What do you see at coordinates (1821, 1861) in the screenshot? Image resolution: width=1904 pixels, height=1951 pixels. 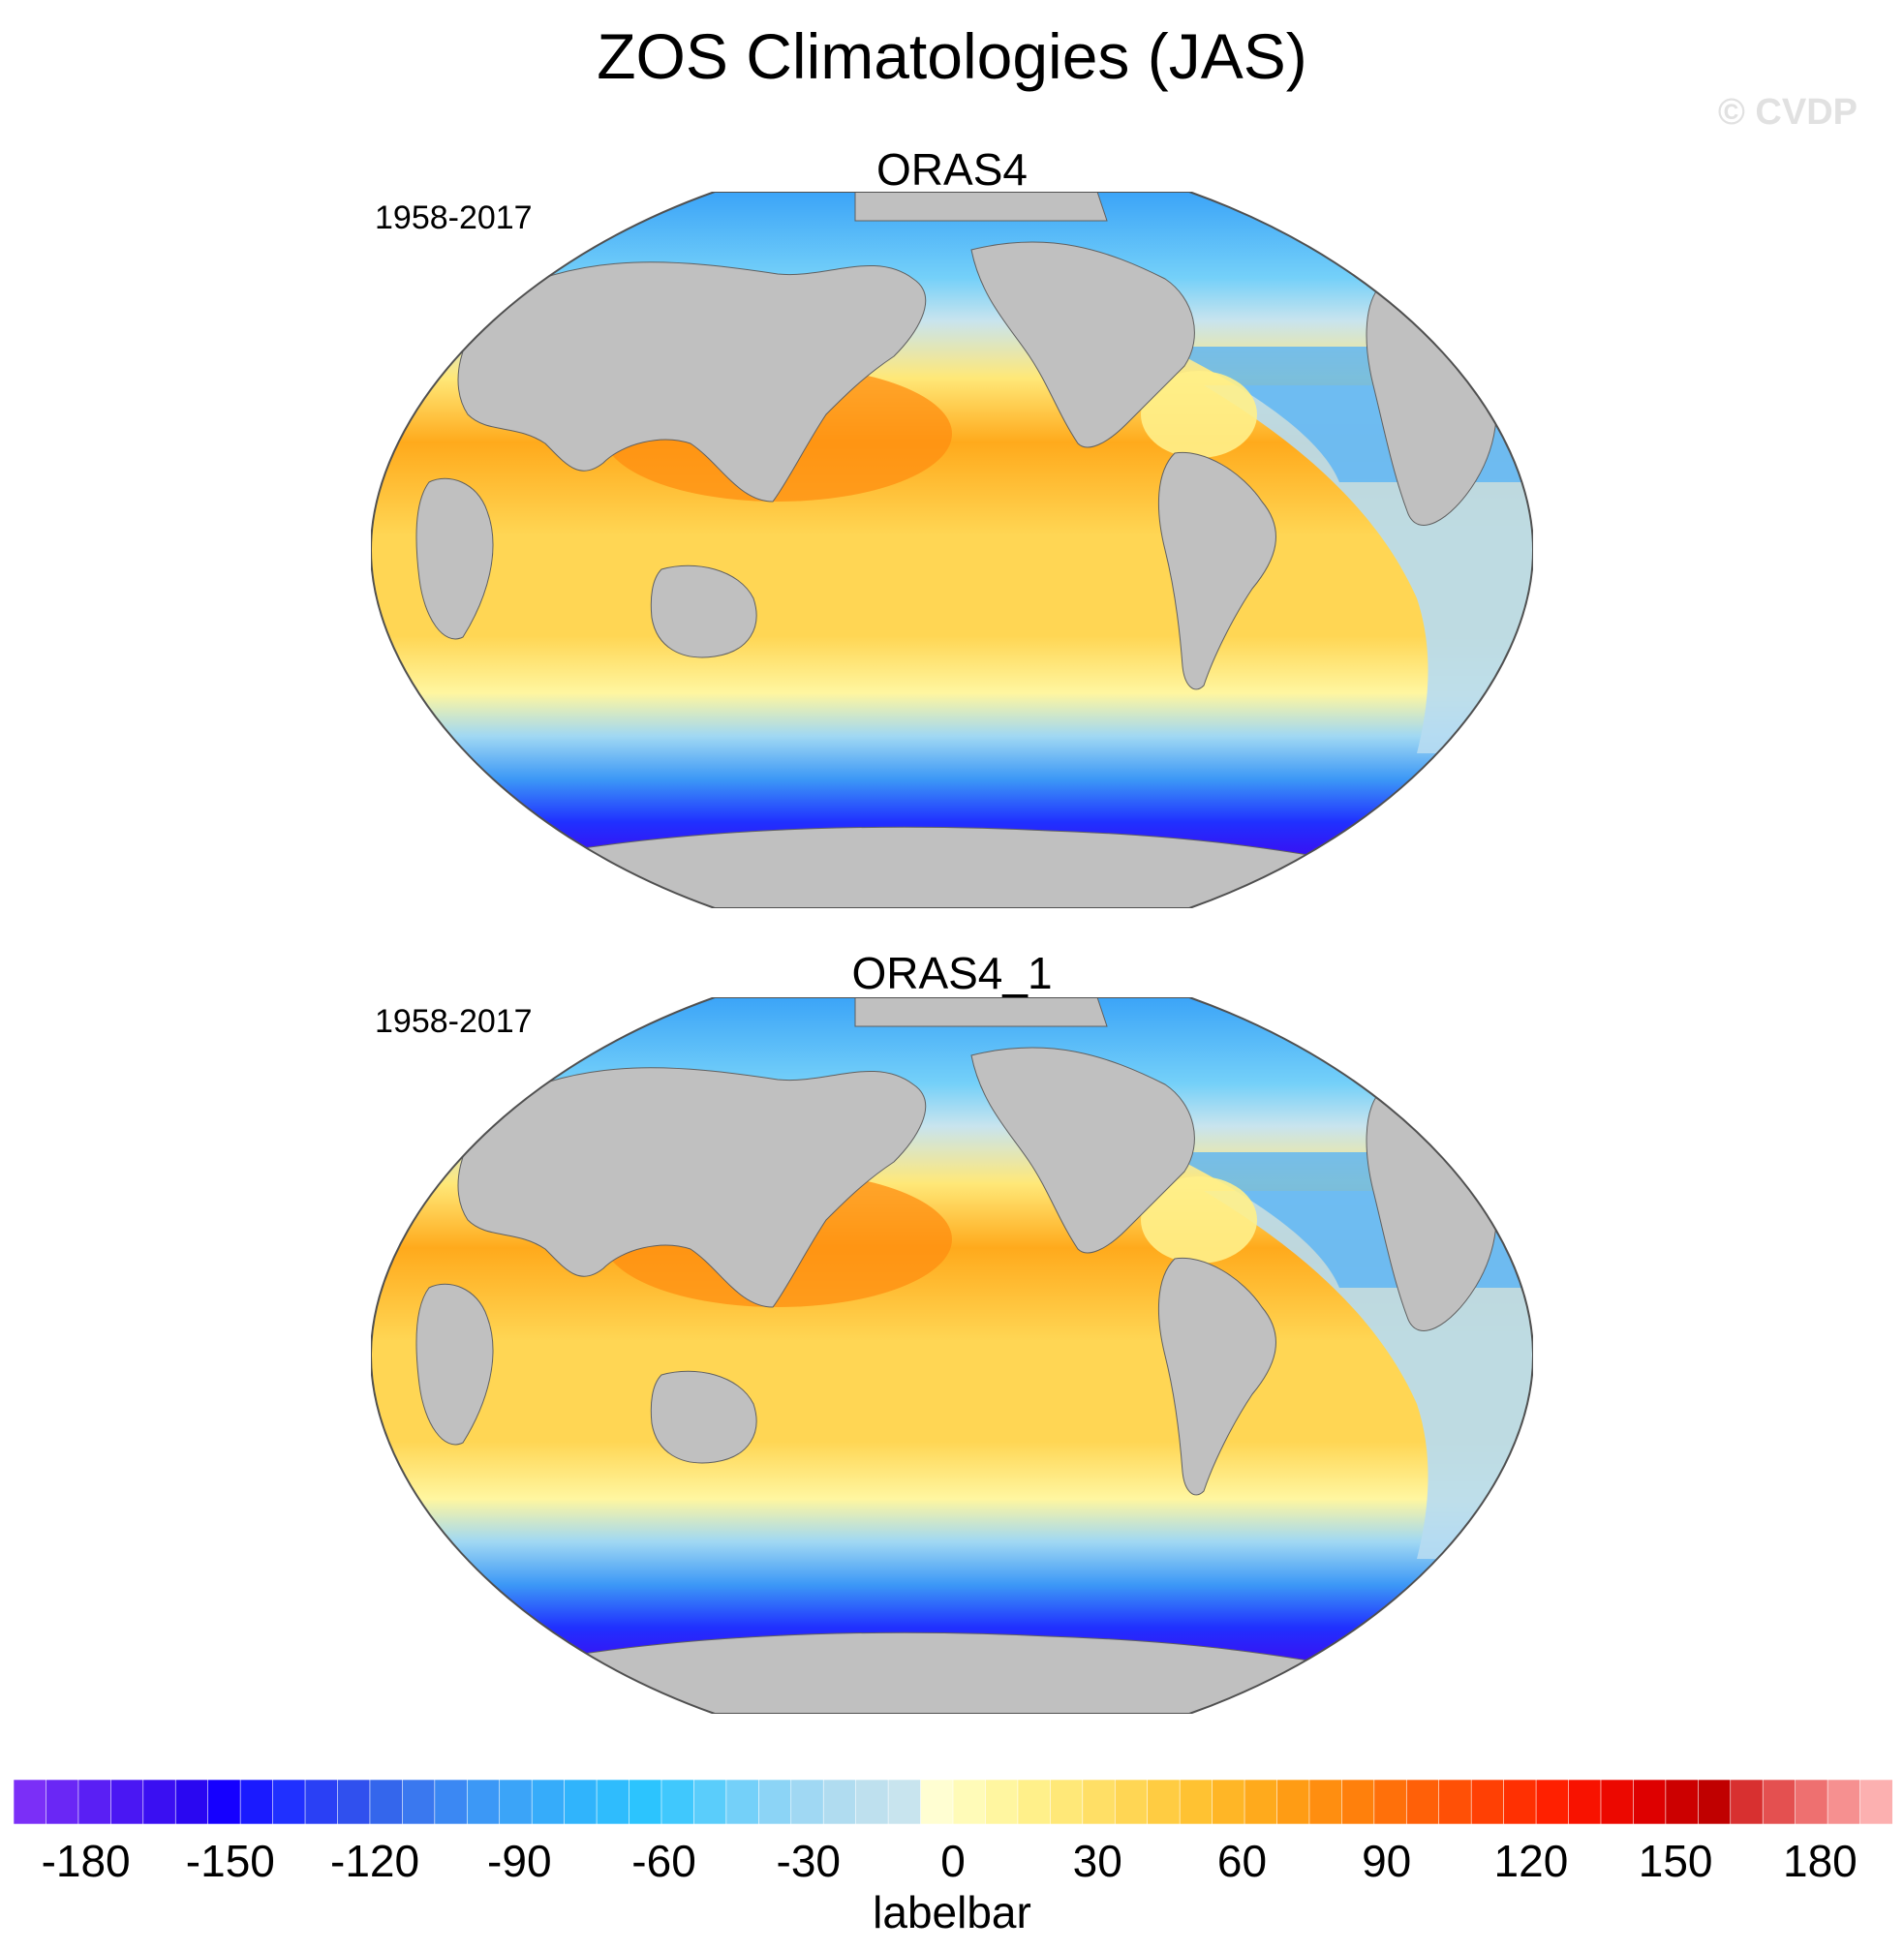 I see `colorbar-tick-label: 180` at bounding box center [1821, 1861].